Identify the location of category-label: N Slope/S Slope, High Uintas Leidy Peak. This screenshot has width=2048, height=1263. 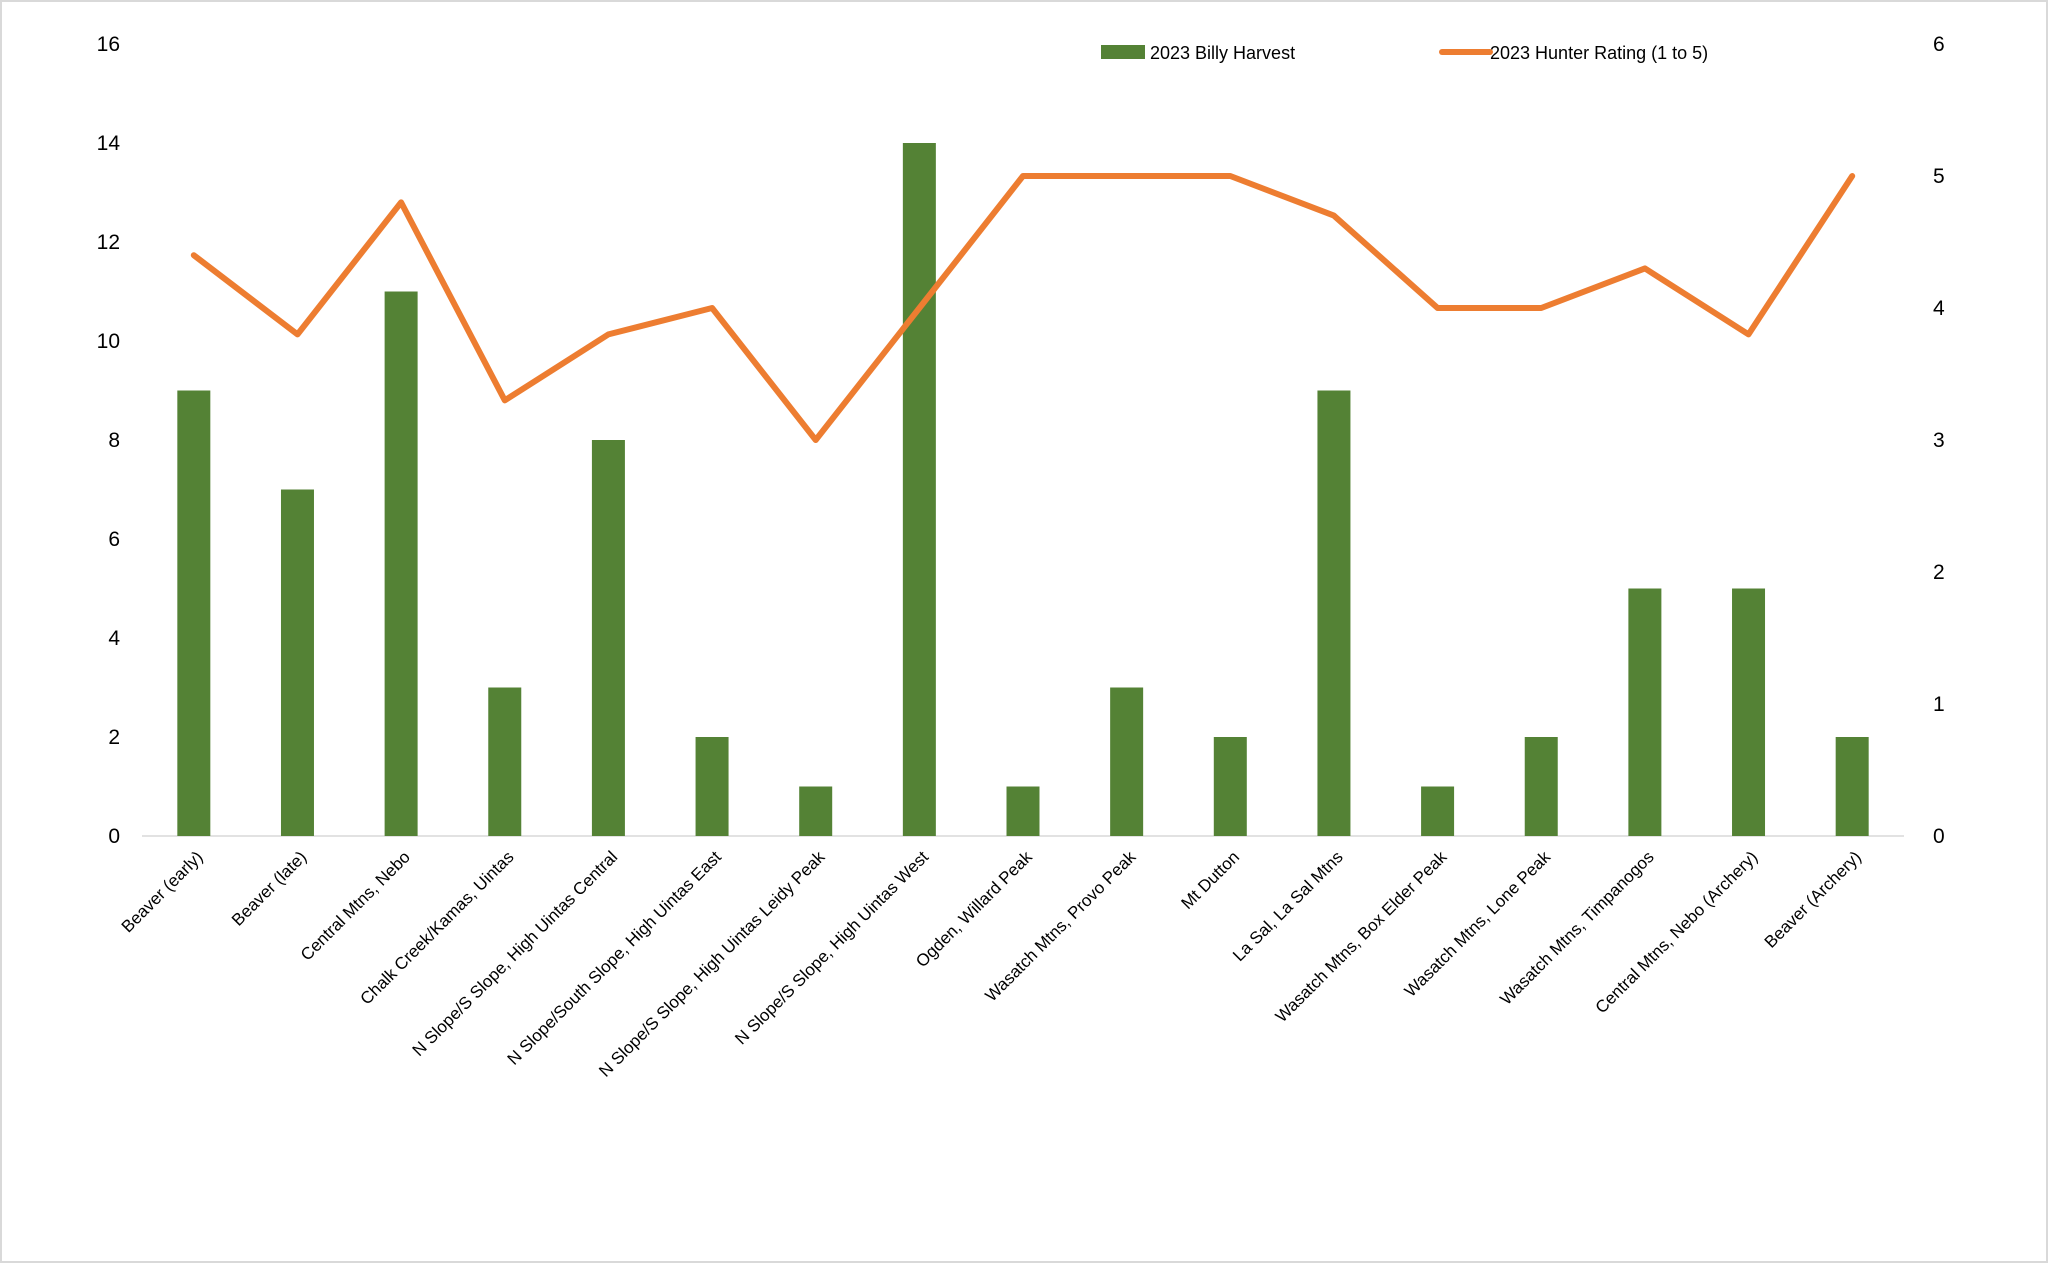
(712, 964).